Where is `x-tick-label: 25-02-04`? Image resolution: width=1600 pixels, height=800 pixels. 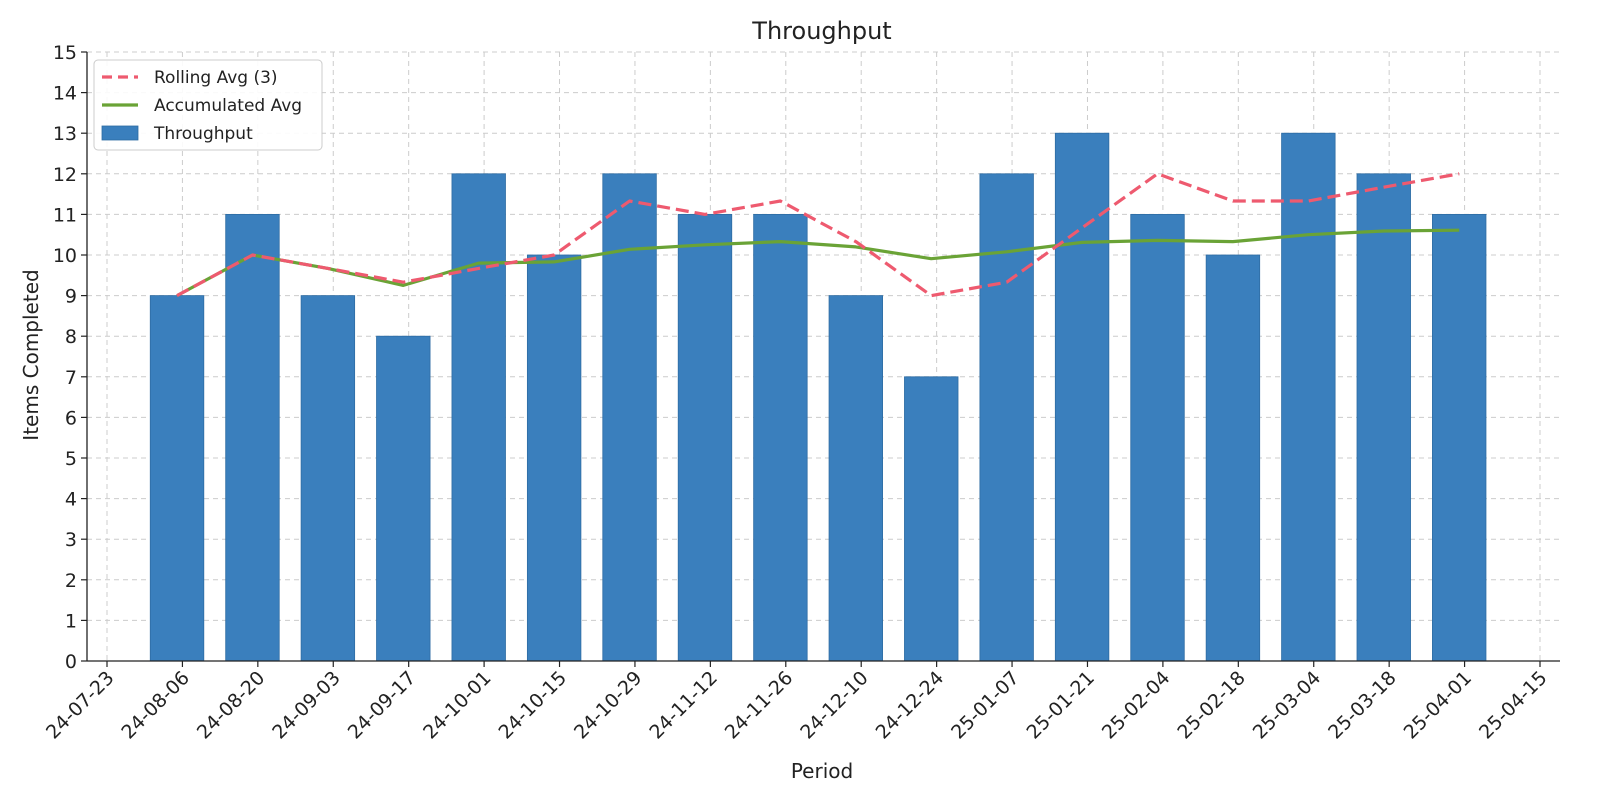
x-tick-label: 25-02-04 is located at coordinates (1136, 705).